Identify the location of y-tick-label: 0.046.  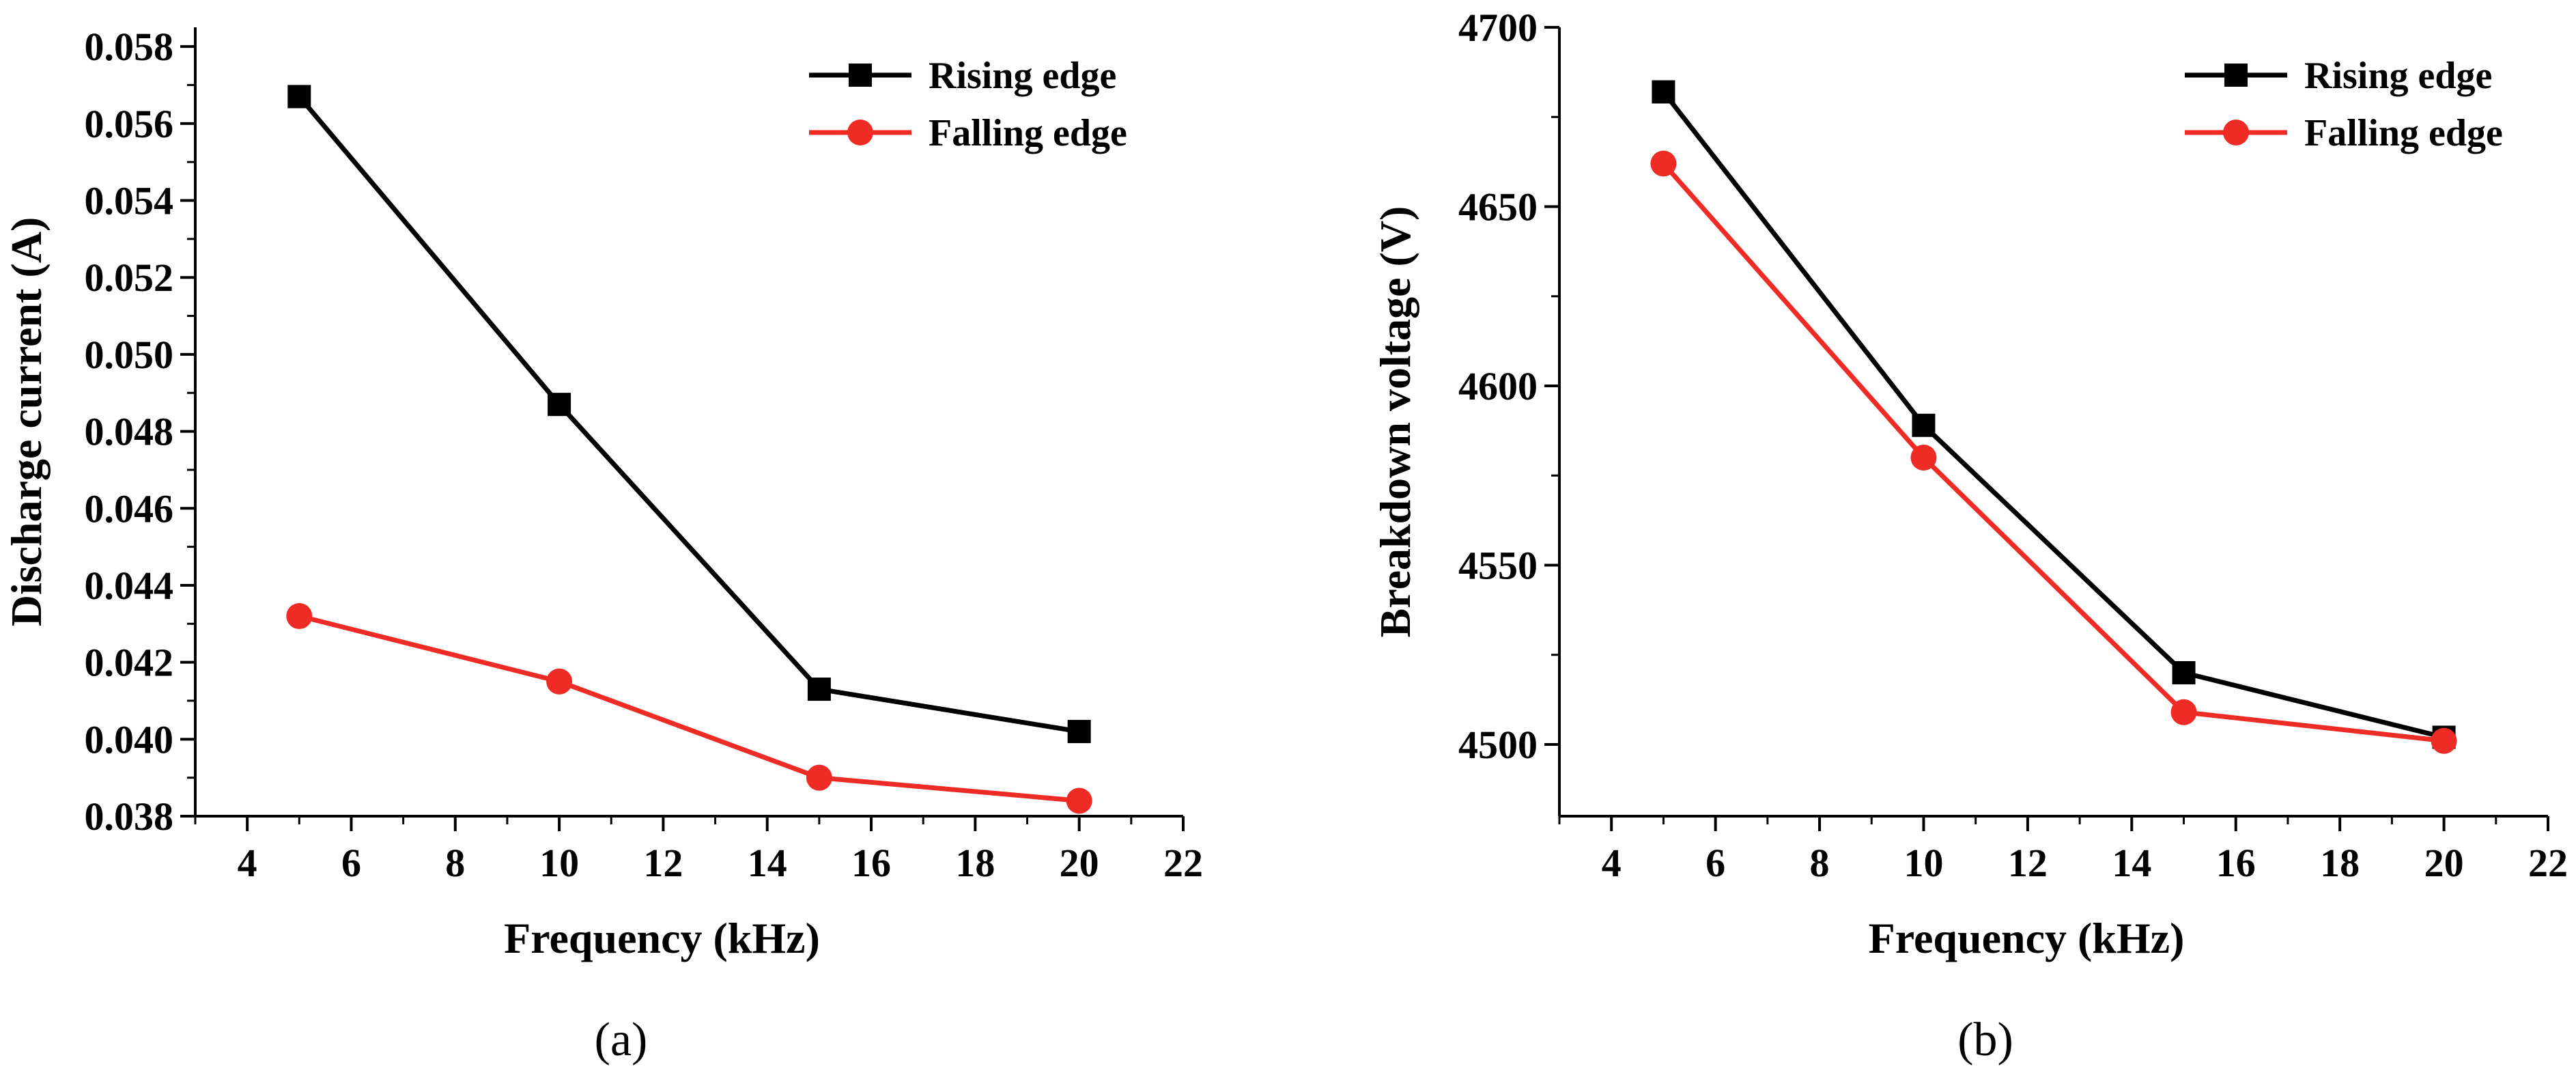
(129, 508).